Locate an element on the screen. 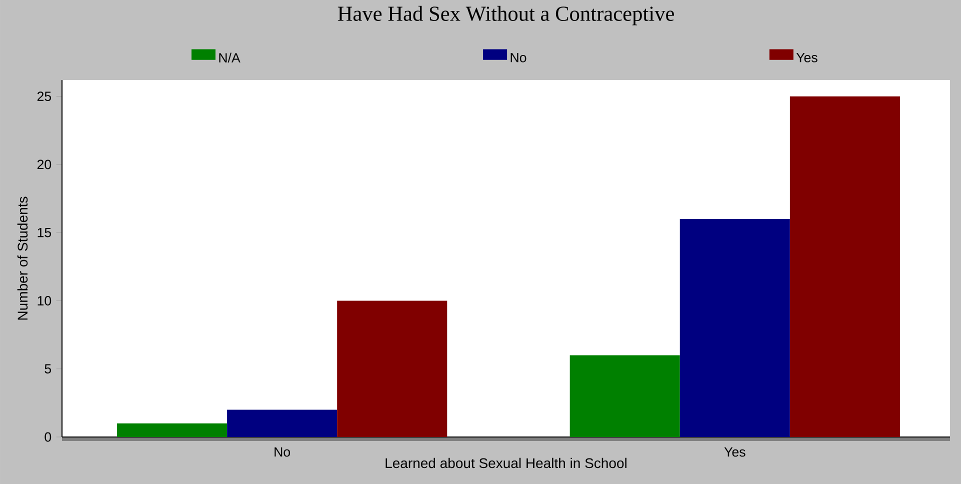 This screenshot has height=484, width=961. y-tick-label: 0 is located at coordinates (48, 437).